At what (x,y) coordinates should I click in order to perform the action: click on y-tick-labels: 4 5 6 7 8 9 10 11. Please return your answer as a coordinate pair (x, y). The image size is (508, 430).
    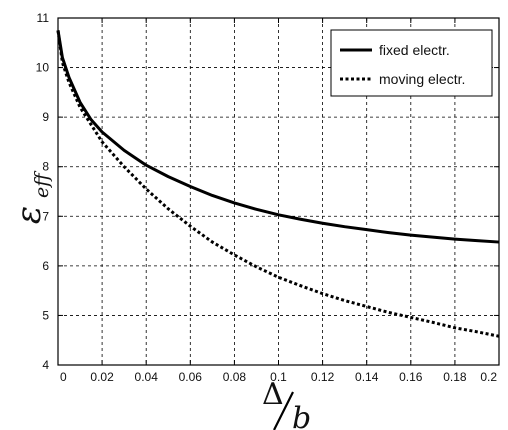
    Looking at the image, I should click on (43, 191).